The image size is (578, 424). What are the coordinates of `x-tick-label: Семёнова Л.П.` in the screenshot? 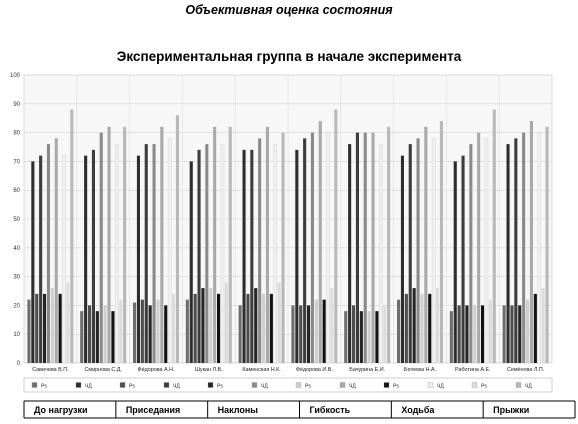 It's located at (525, 370).